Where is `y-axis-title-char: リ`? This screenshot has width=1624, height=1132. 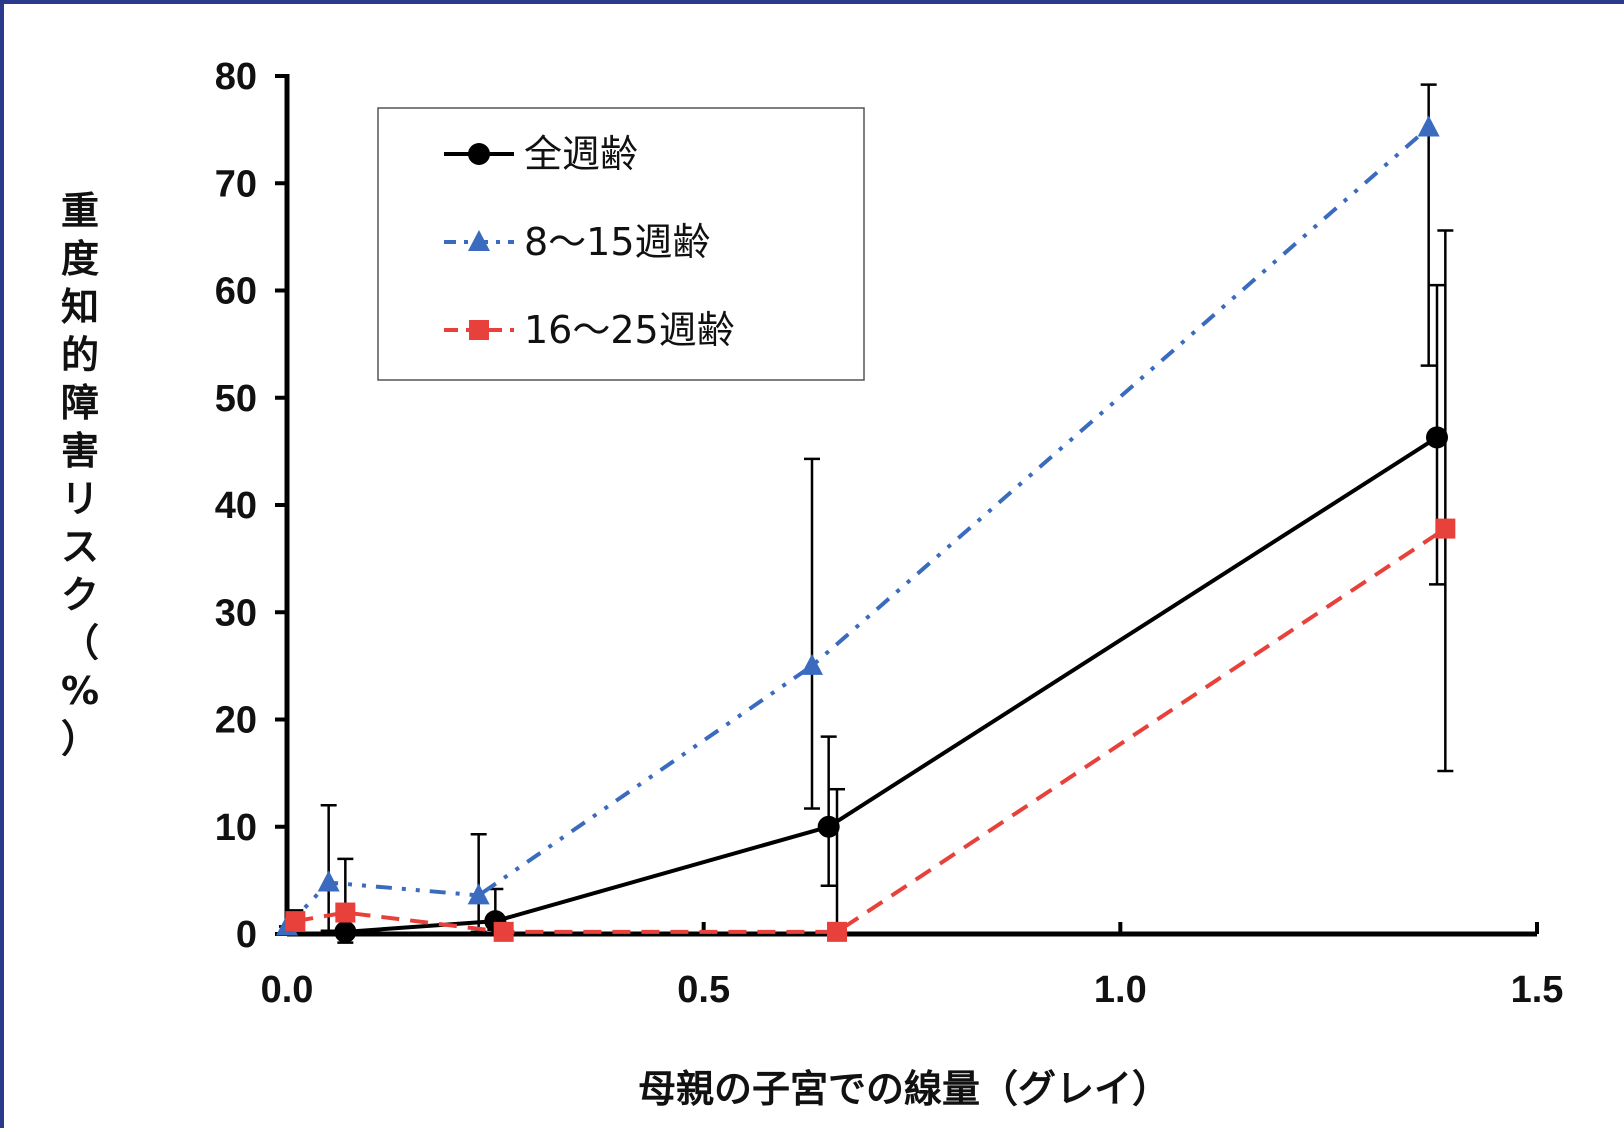 y-axis-title-char: リ is located at coordinates (80, 499).